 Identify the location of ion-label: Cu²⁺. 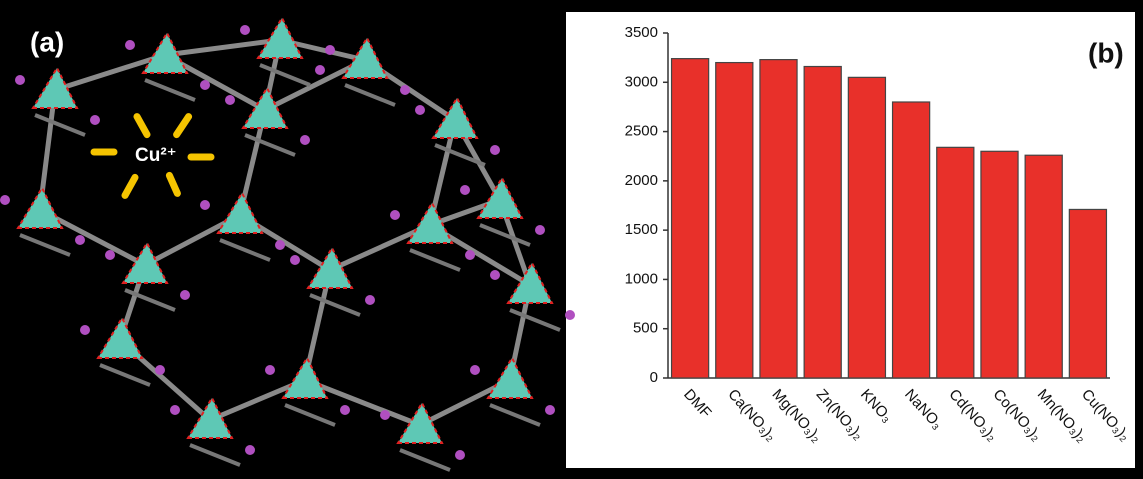
(156, 155).